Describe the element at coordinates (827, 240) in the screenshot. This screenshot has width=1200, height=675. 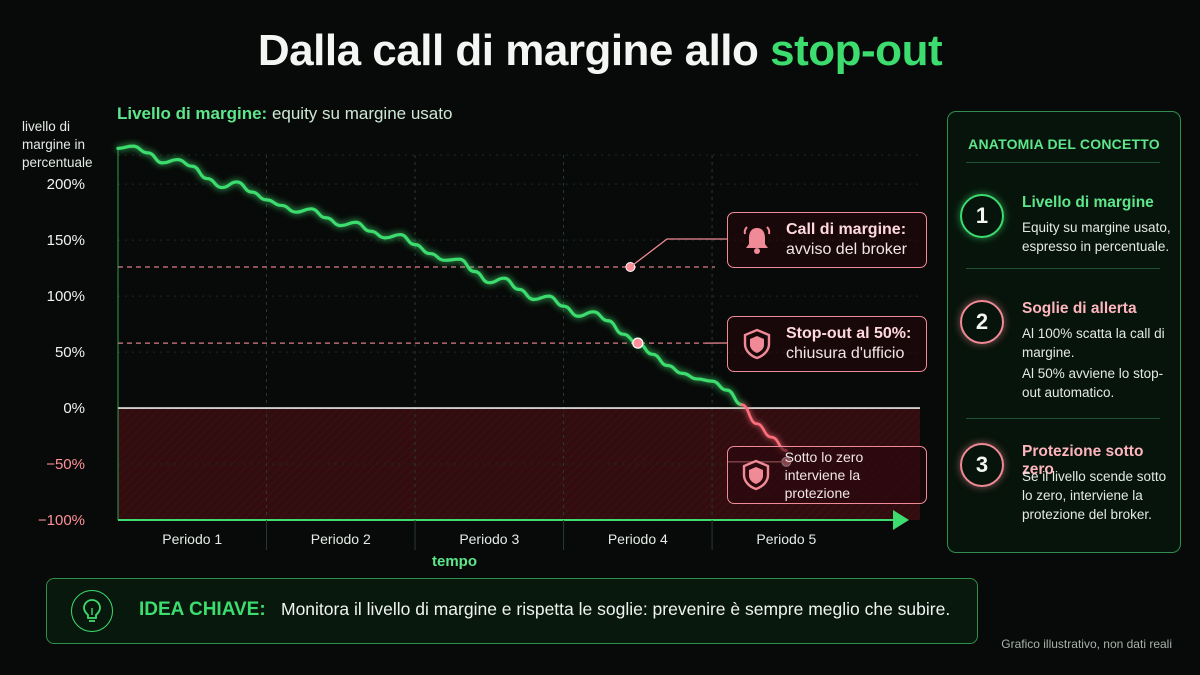
I see `margin-call-callout: Call di margine: avviso del broker` at that location.